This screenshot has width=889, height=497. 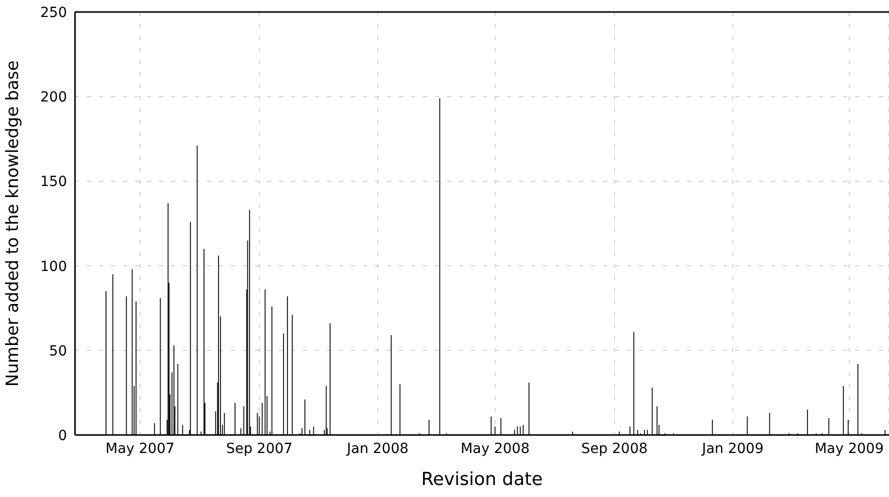 What do you see at coordinates (13, 223) in the screenshot?
I see `y-axis-title: Number added to the knowledge base` at bounding box center [13, 223].